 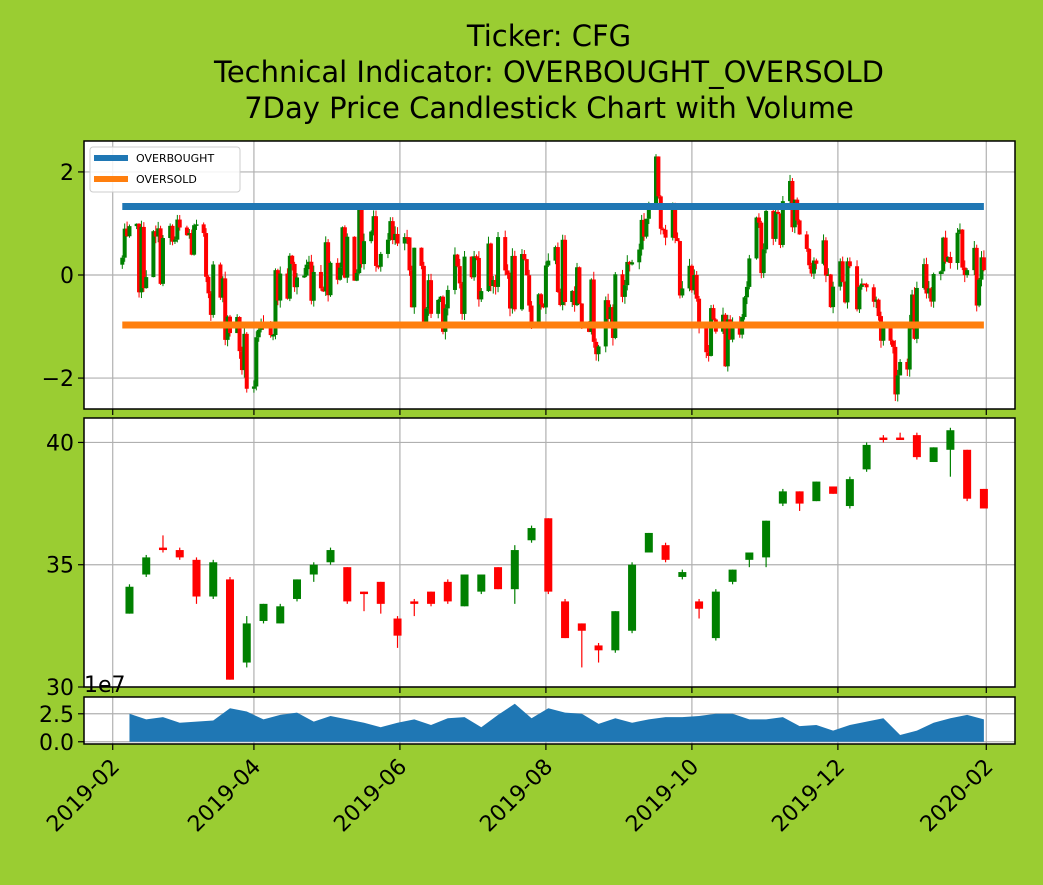 What do you see at coordinates (548, 36) in the screenshot?
I see `chart-title-line-1: Ticker: CFG` at bounding box center [548, 36].